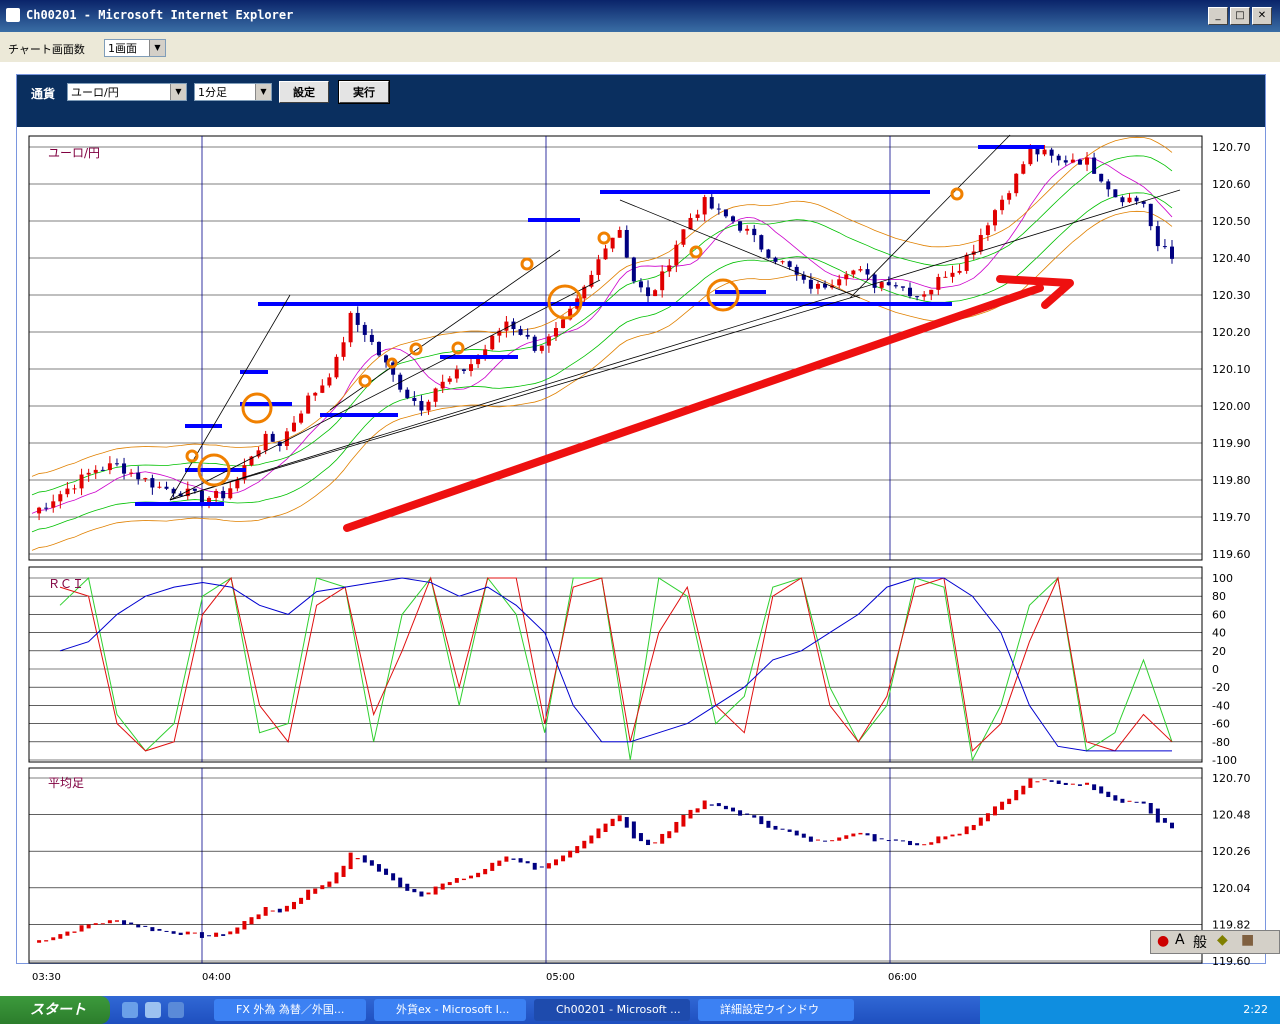 The height and width of the screenshot is (1024, 1280). What do you see at coordinates (130, 1010) in the screenshot?
I see `quicklaunch-ie-icon` at bounding box center [130, 1010].